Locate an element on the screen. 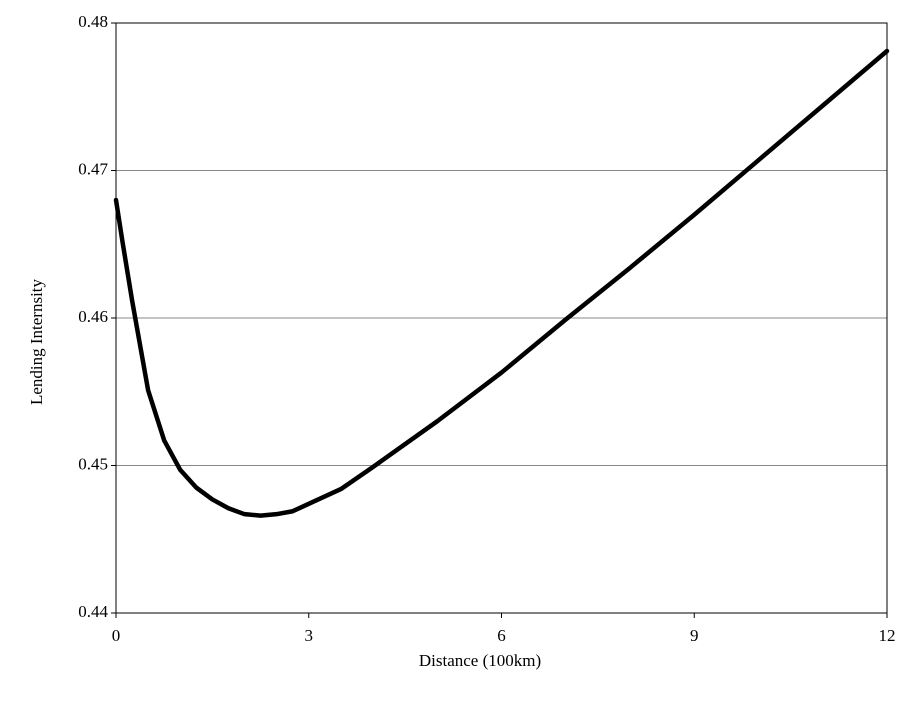 The width and height of the screenshot is (922, 706). x-tick-label: 12 is located at coordinates (887, 635).